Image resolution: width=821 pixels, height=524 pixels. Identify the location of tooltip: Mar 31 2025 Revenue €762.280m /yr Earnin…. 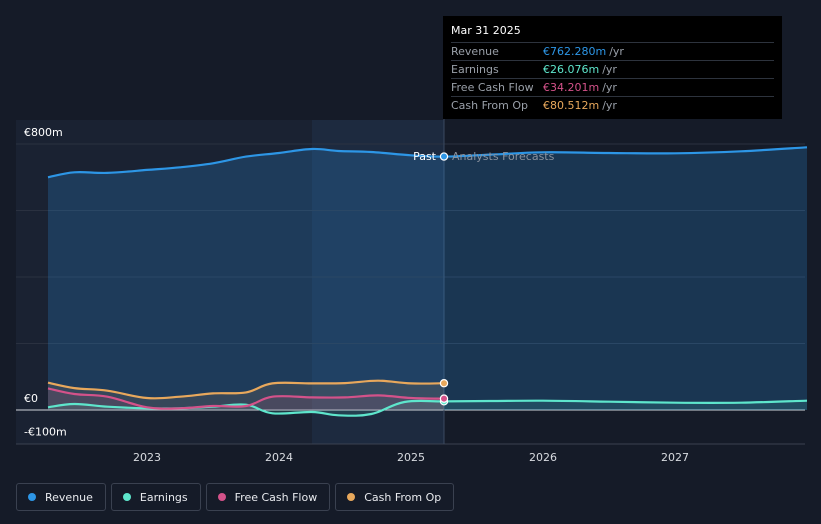
(612, 67).